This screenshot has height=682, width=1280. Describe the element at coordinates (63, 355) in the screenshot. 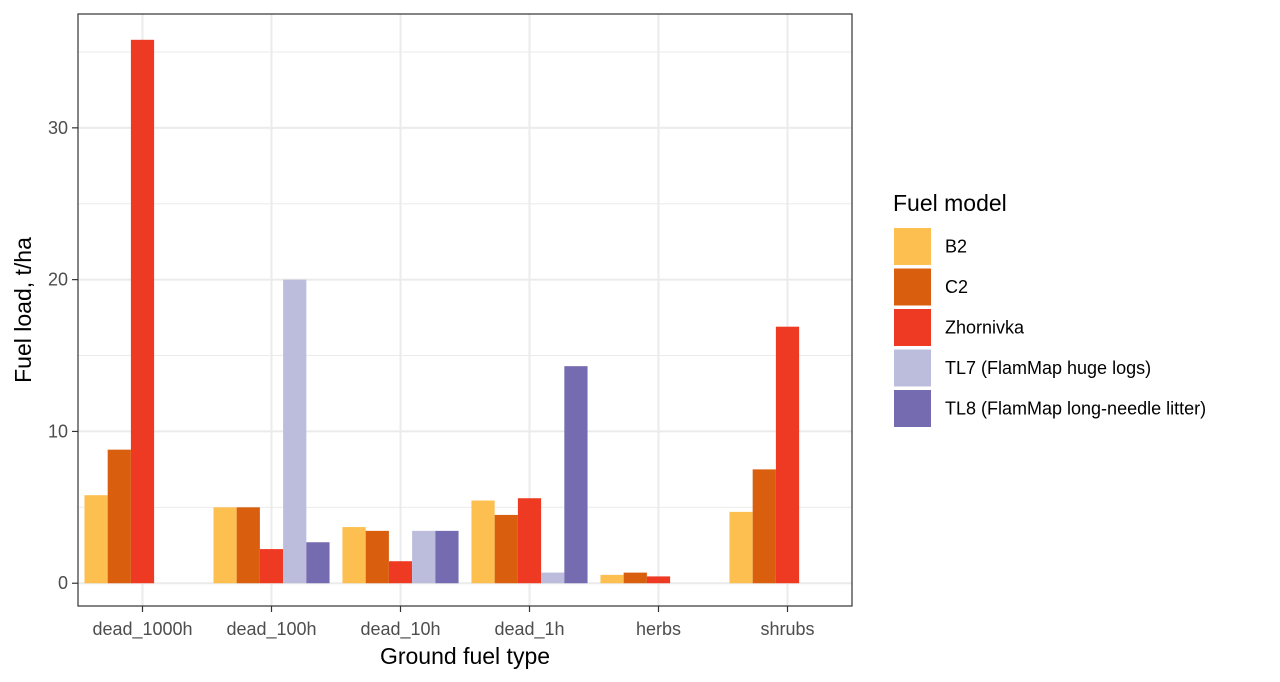

I see `y-axis-ticks: 0 10 20 30` at that location.